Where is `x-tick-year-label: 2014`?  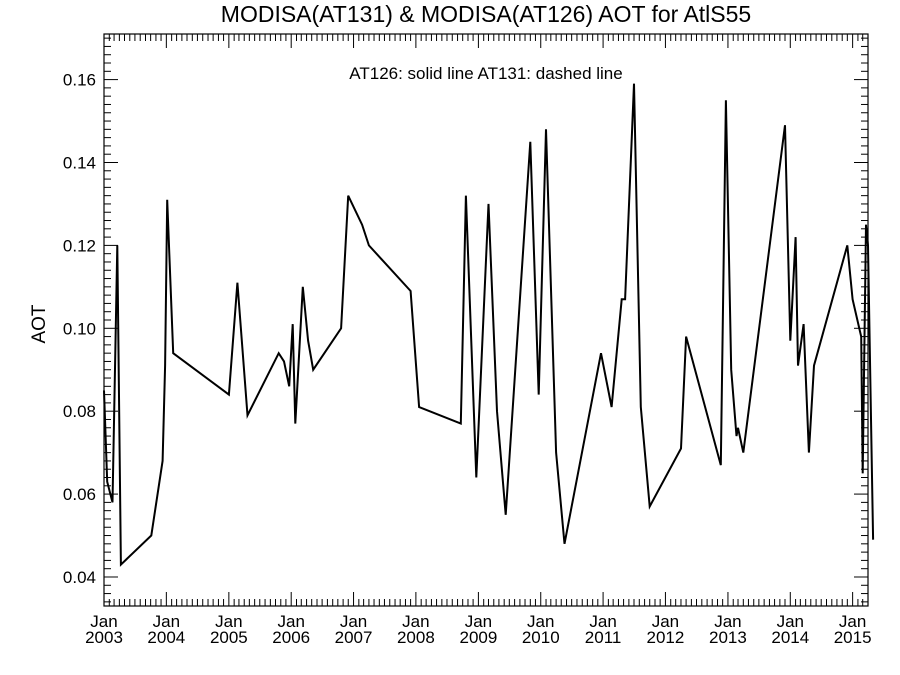
x-tick-year-label: 2014 is located at coordinates (790, 637).